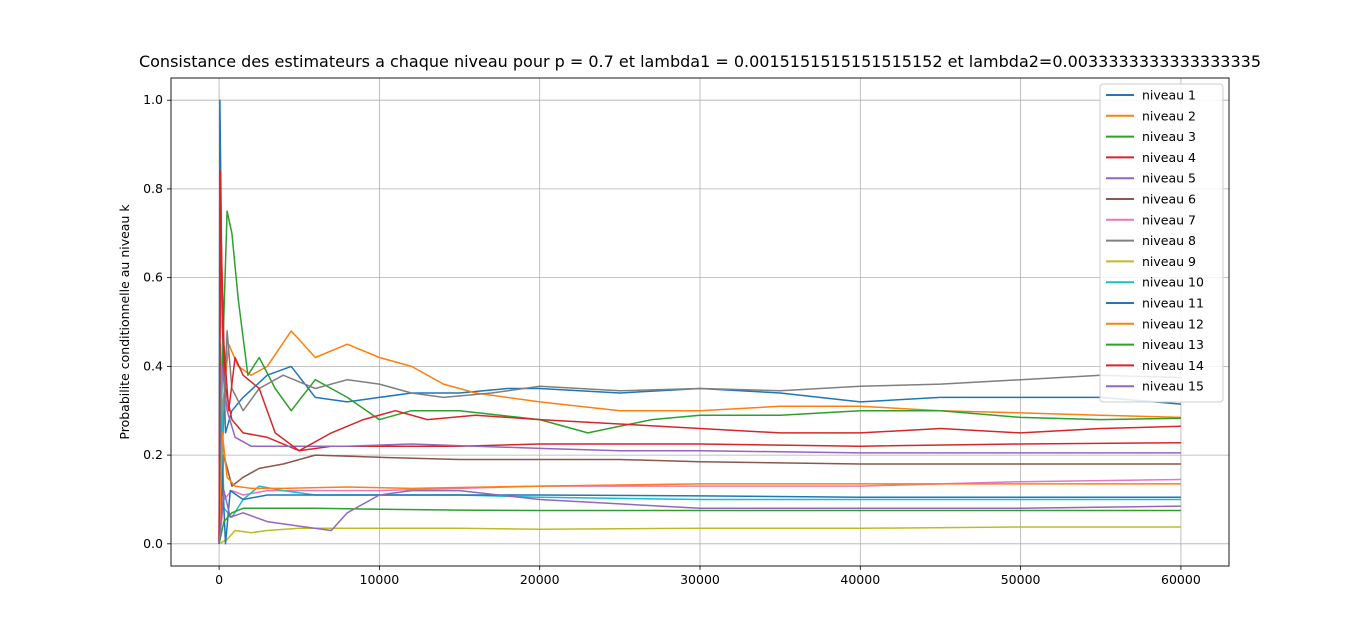 The image size is (1366, 635). I want to click on x-axis-ticks: 0 10000 20000 30000 40000 50000 60000, so click(708, 576).